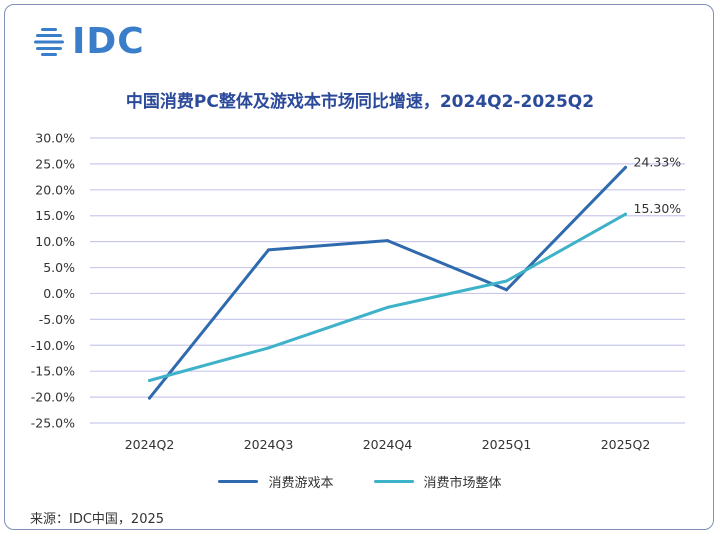 This screenshot has width=720, height=536. Describe the element at coordinates (53, 345) in the screenshot. I see `y-tick-label: -10.0%` at that location.